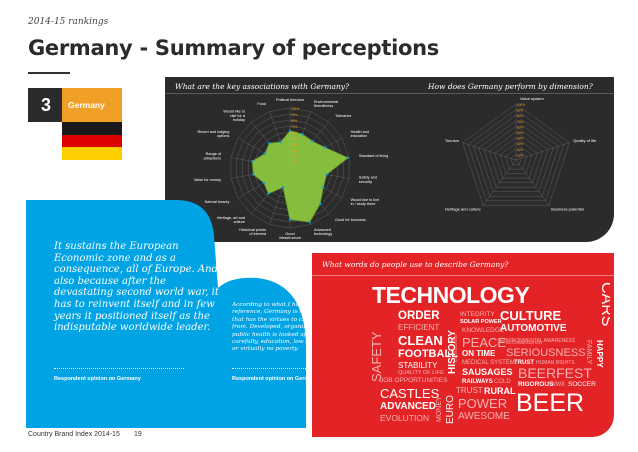 The height and width of the screenshot is (452, 638). Describe the element at coordinates (294, 133) in the screenshot. I see `assoc-scale-label: 60%` at that location.